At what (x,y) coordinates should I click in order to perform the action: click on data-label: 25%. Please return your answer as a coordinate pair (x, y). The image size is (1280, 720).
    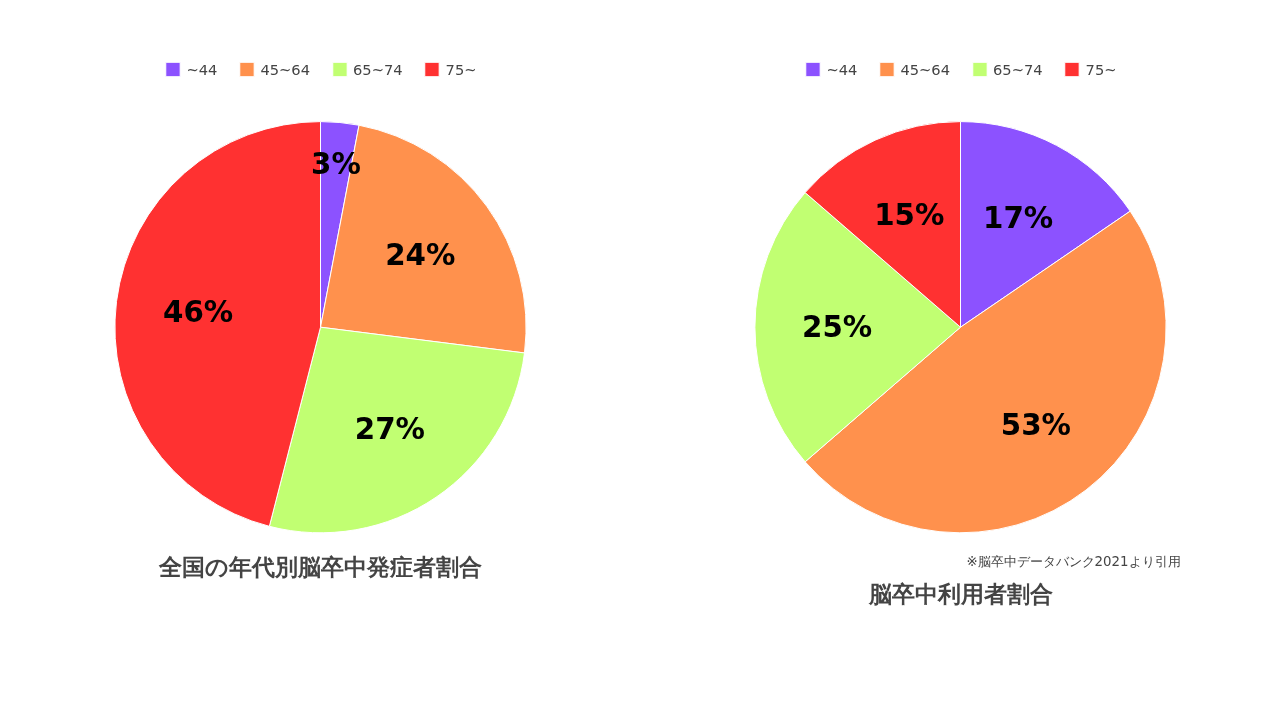
    Looking at the image, I should click on (837, 327).